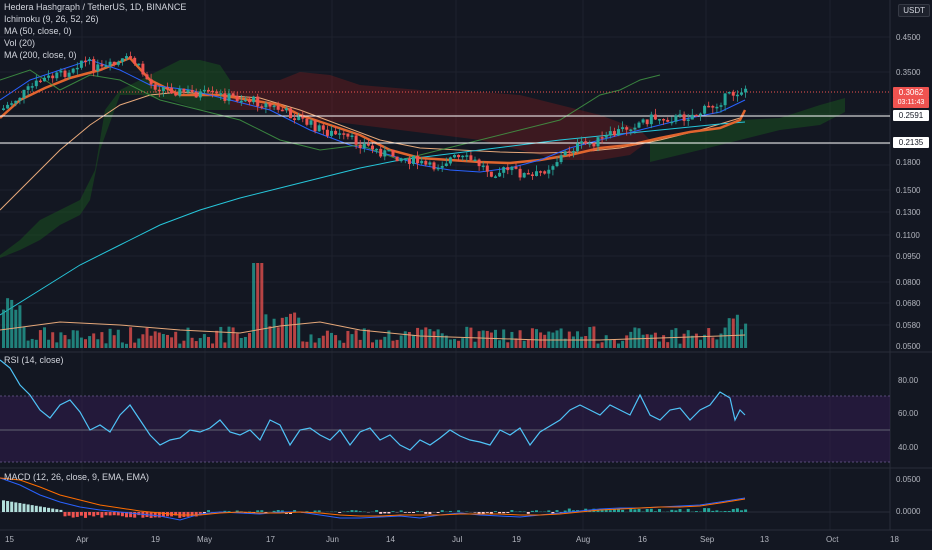  Describe the element at coordinates (707, 539) in the screenshot. I see `time-tick: Sep` at that location.